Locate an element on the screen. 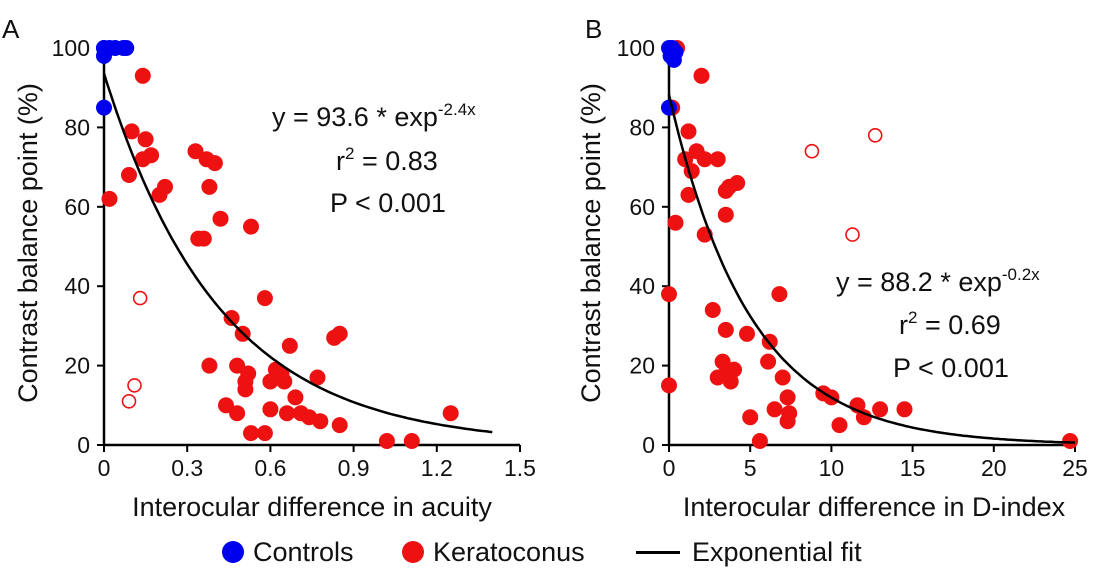 This screenshot has height=572, width=1102. panel-label: B is located at coordinates (593, 29).